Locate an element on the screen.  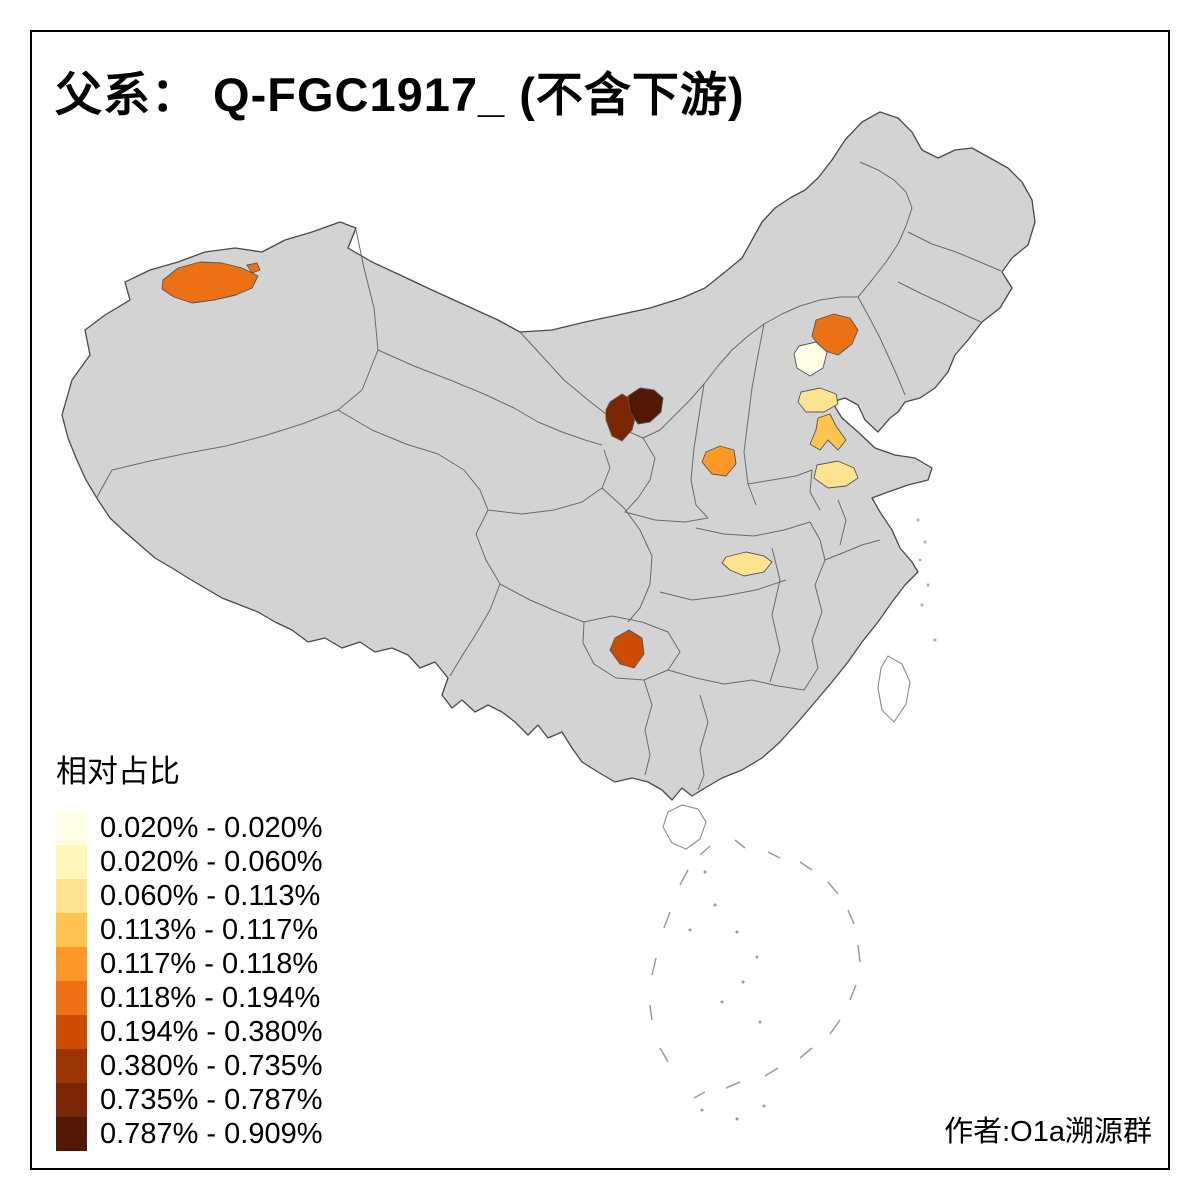
legend-item: 0.113% - 0.117% is located at coordinates (189, 930).